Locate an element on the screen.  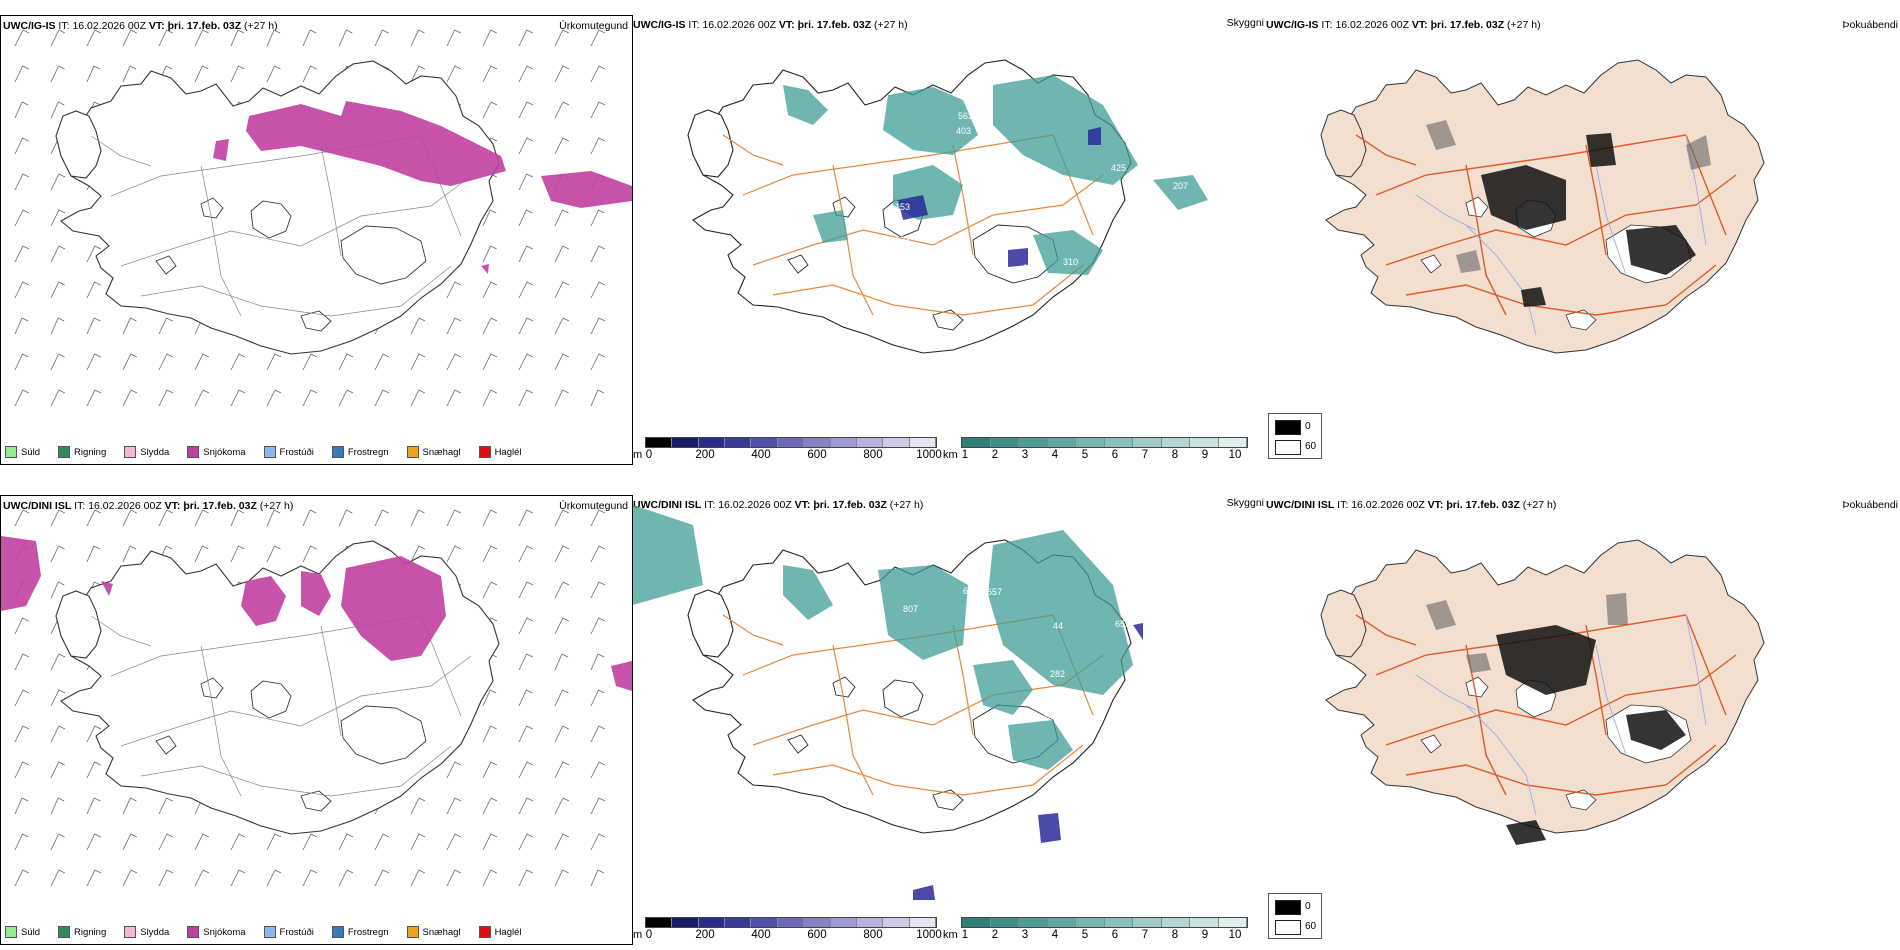
fog-area-light is located at coordinates (1478, 663).